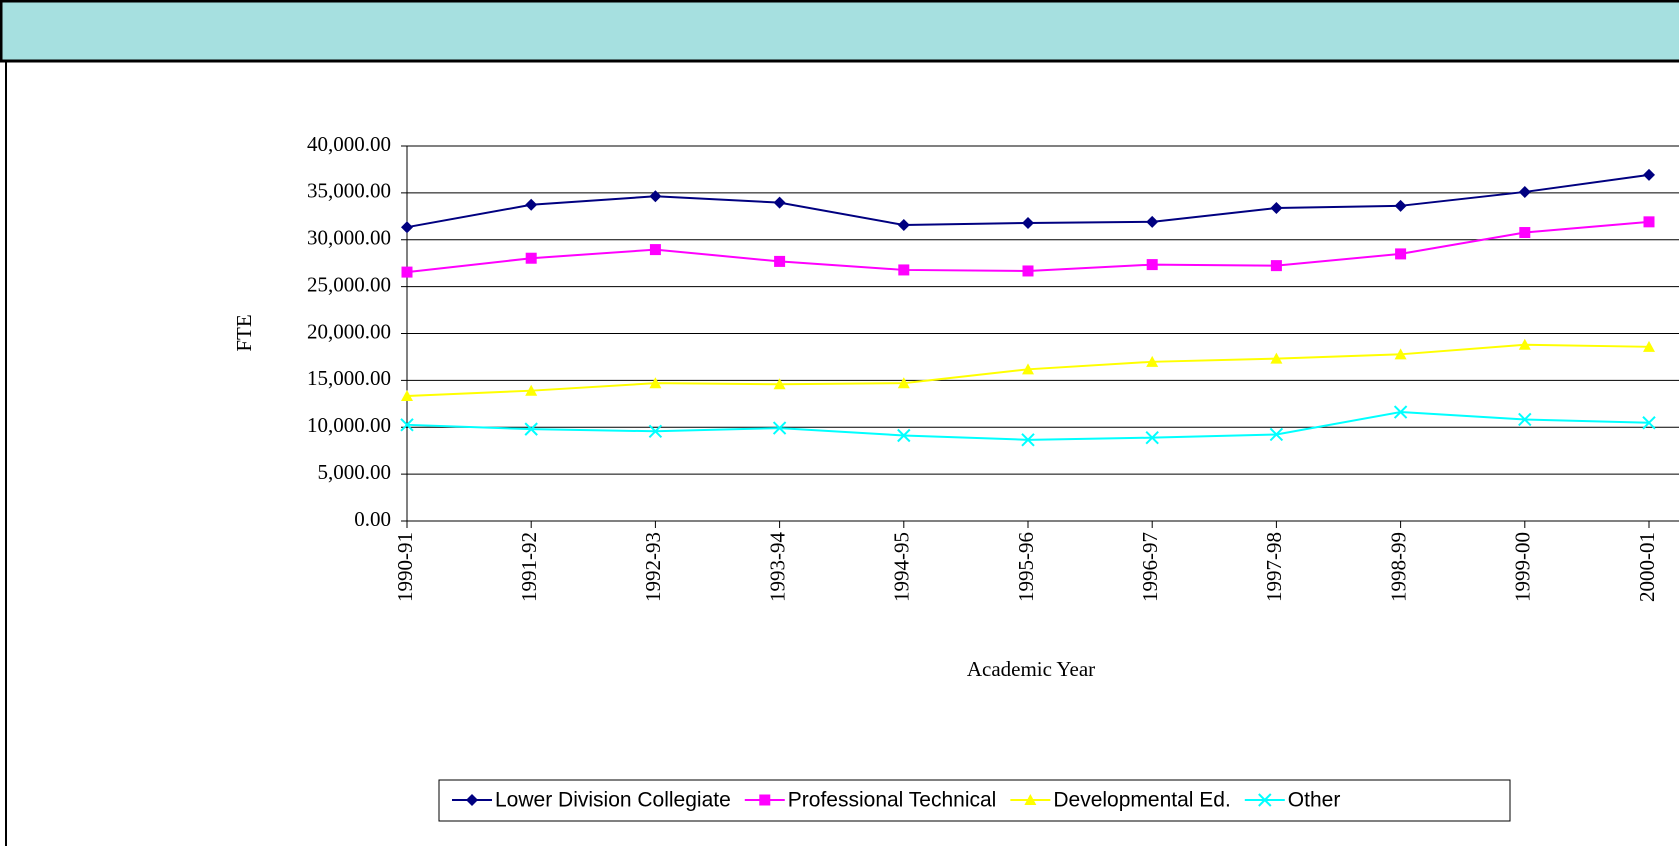 This screenshot has width=1679, height=846. I want to click on x-axis-title: Academic Year, so click(1031, 669).